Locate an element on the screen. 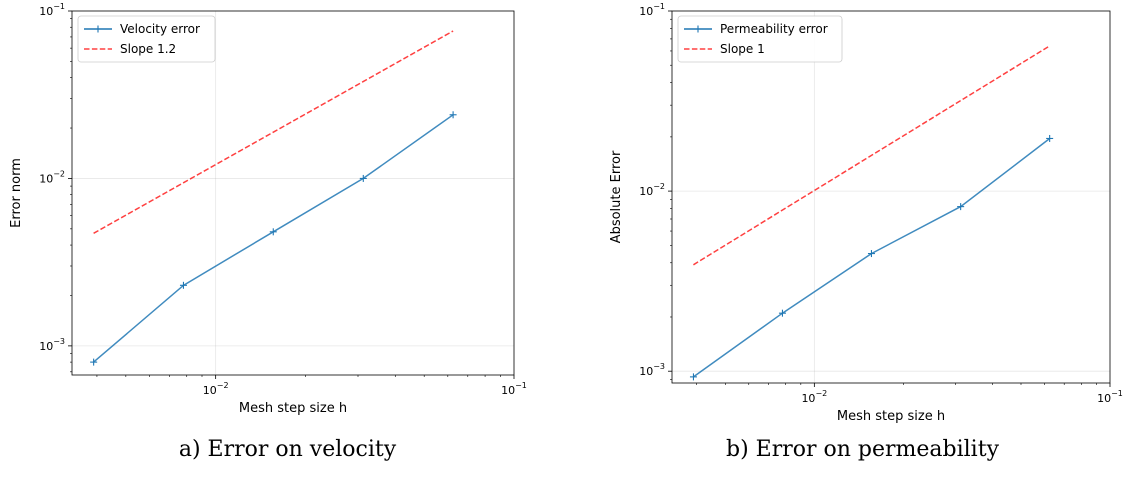  velocity-y-axis-label: Error norm is located at coordinates (16, 193).